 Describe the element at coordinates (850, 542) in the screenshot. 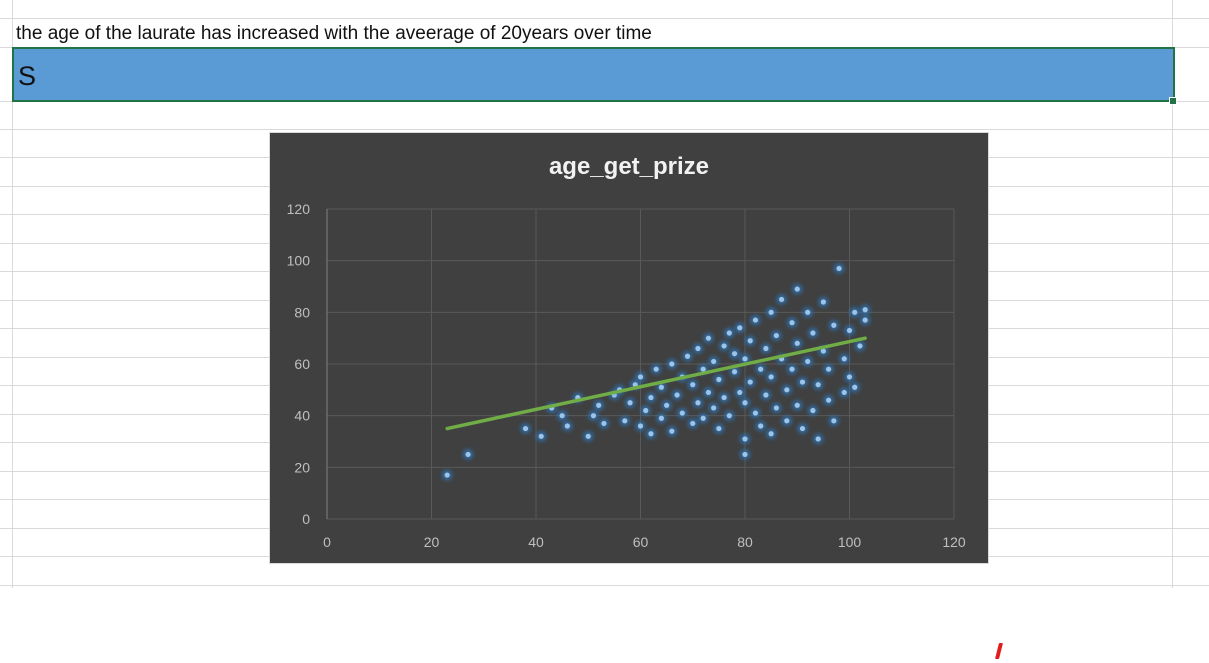

I see `x-tick-label: 100` at that location.